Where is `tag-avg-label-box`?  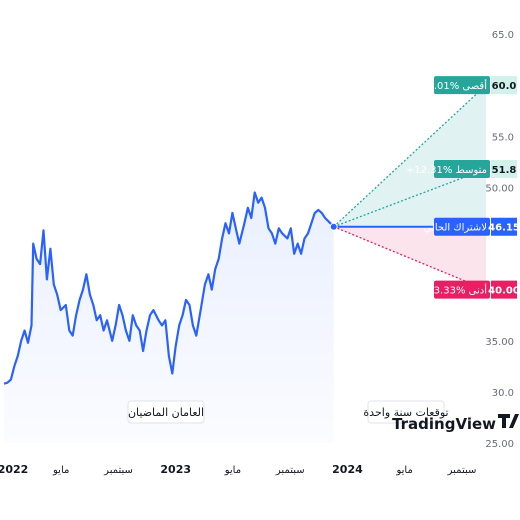 tag-avg-label-box is located at coordinates (462, 168).